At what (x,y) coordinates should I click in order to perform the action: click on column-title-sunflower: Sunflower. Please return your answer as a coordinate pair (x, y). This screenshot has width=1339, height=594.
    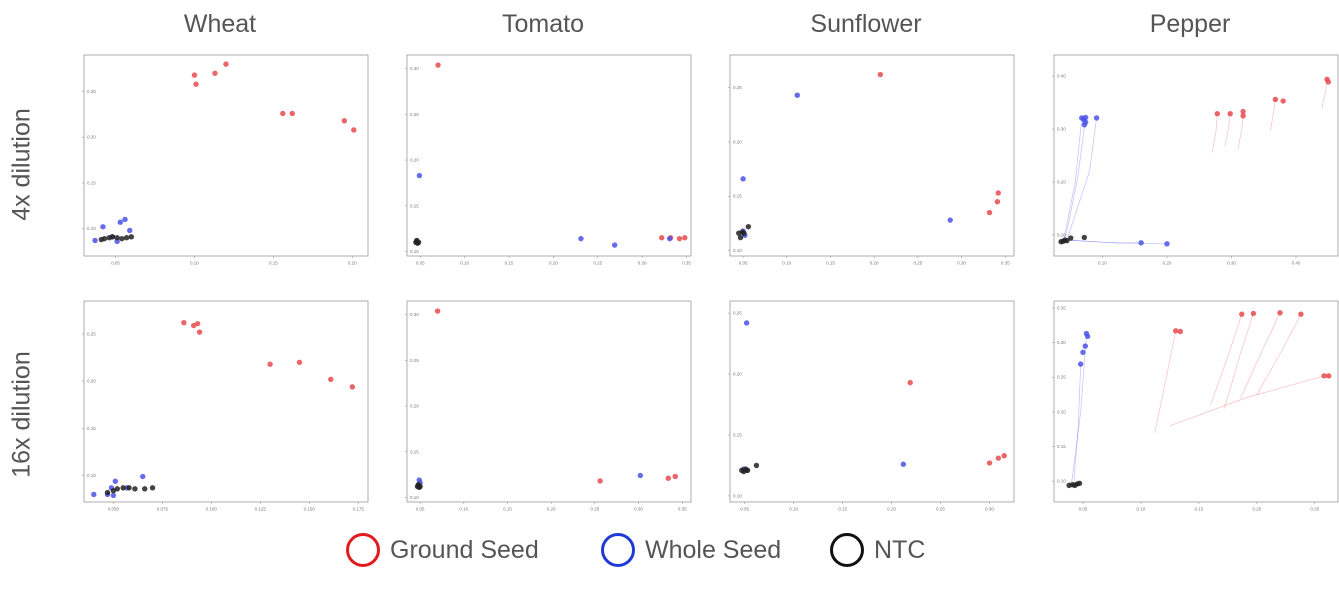
    Looking at the image, I should click on (866, 24).